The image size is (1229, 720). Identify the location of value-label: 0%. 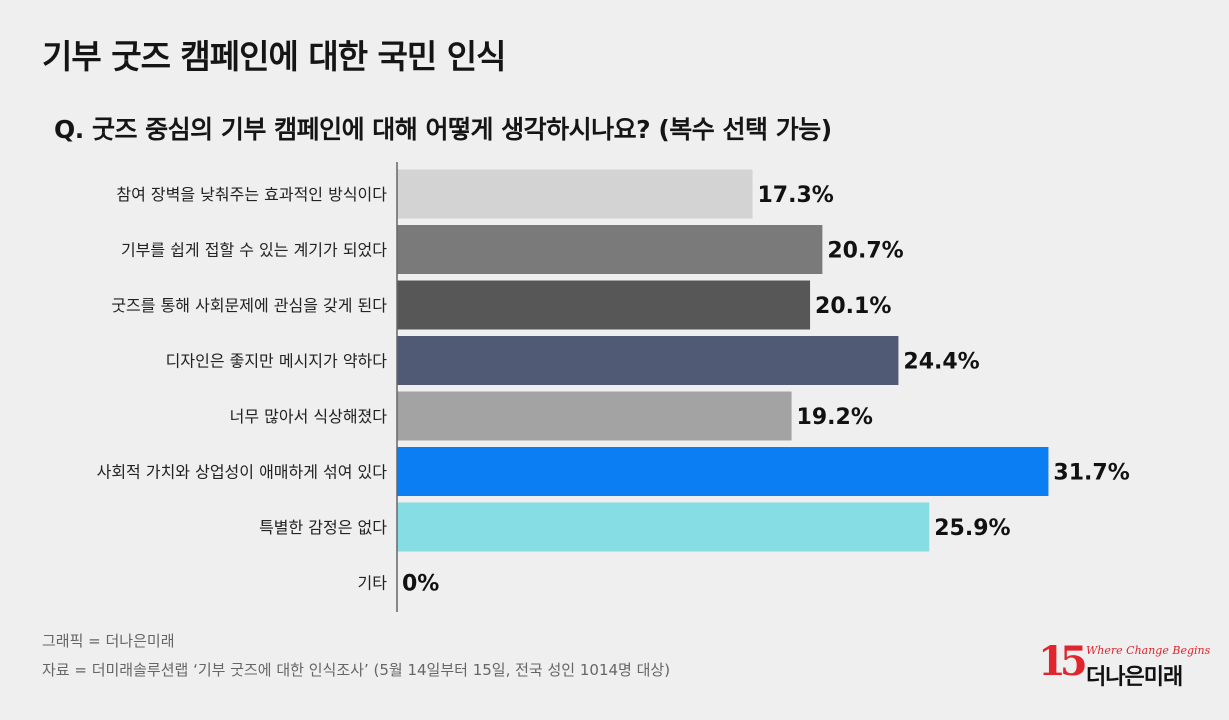
(420, 584).